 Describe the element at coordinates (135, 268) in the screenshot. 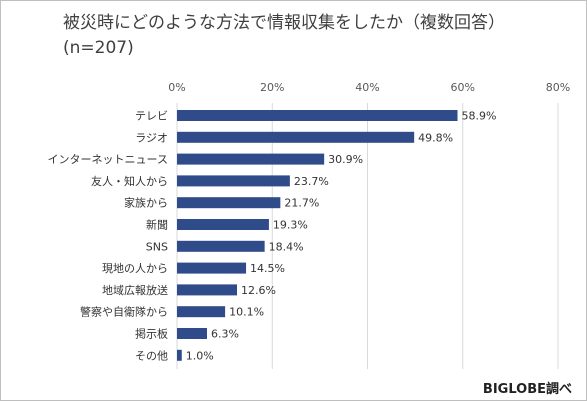

I see `category-label: 現地の人から` at that location.